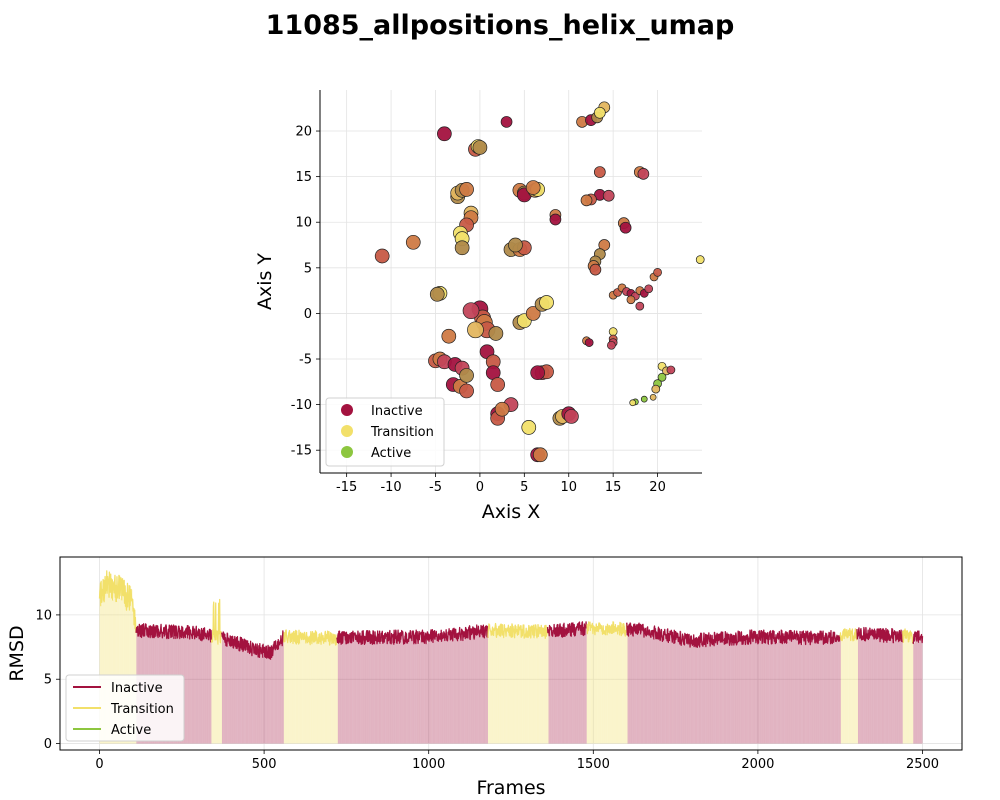 This screenshot has width=1000, height=800. Describe the element at coordinates (613, 487) in the screenshot. I see `x-tick-label: 15` at that location.